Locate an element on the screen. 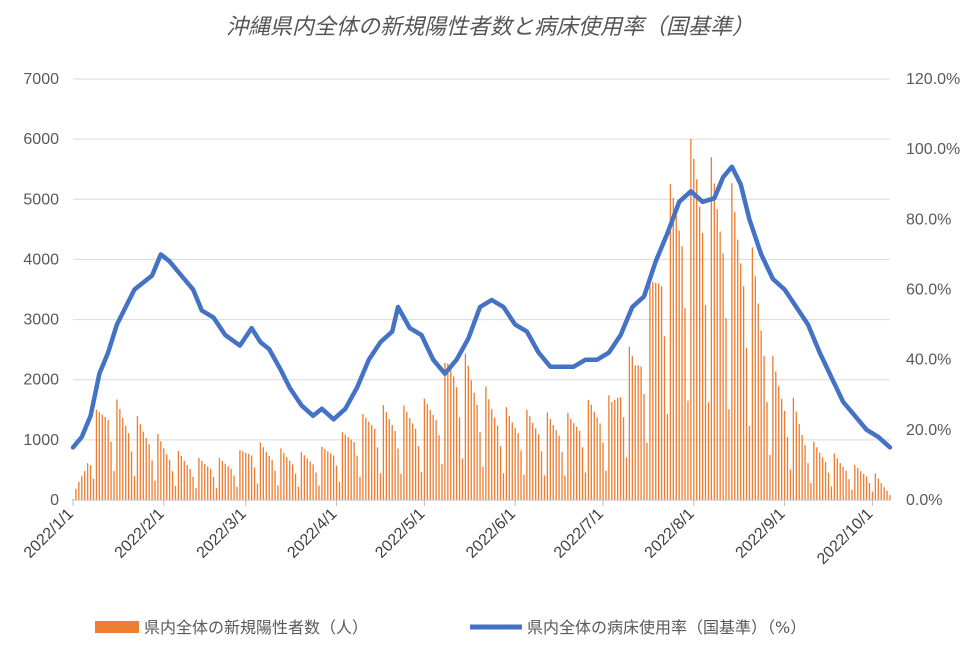  x-tick-label: 2022/2/1 is located at coordinates (140, 534).